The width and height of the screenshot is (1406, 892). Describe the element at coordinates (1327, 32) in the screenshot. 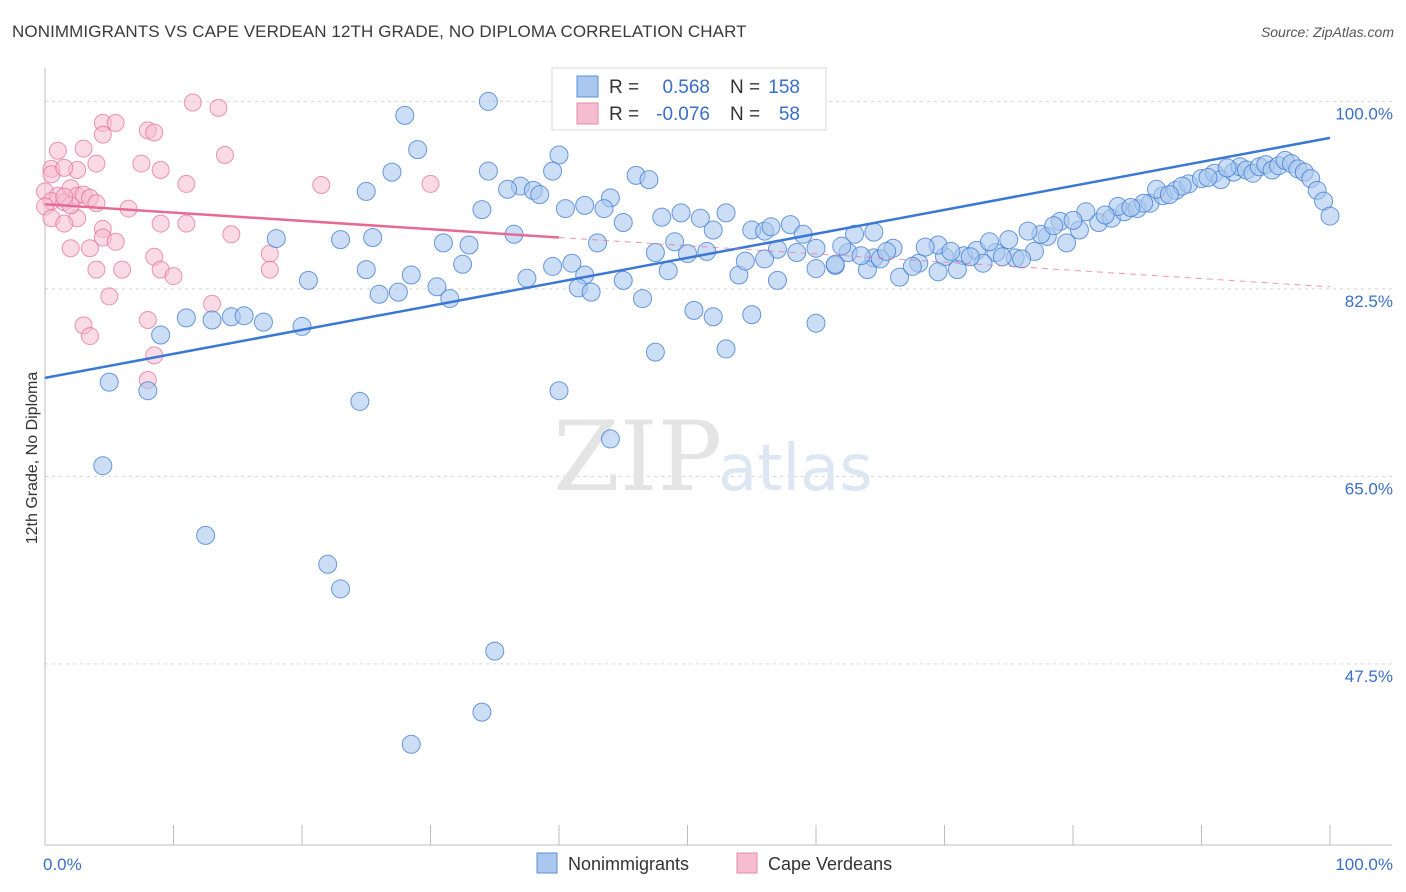

I see `source-credit: Source: ZipAtlas.com` at that location.